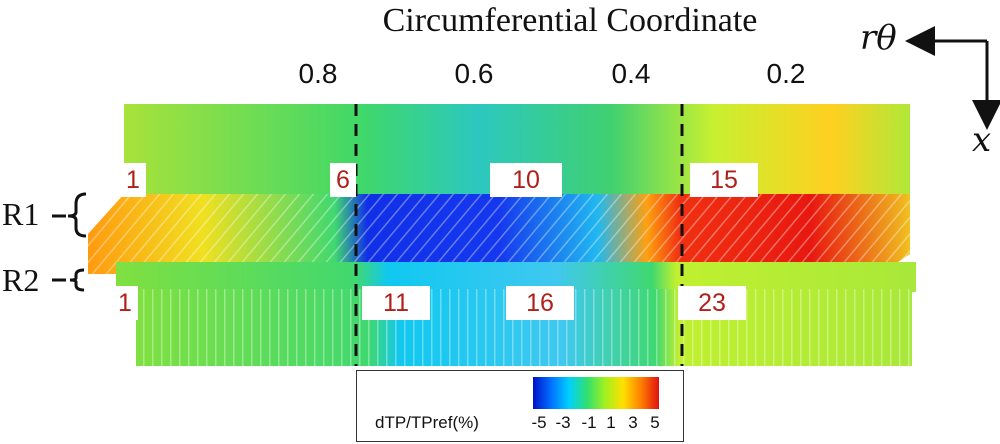 This screenshot has height=444, width=1000. Describe the element at coordinates (952, 78) in the screenshot. I see `direction-arrows-icon` at that location.